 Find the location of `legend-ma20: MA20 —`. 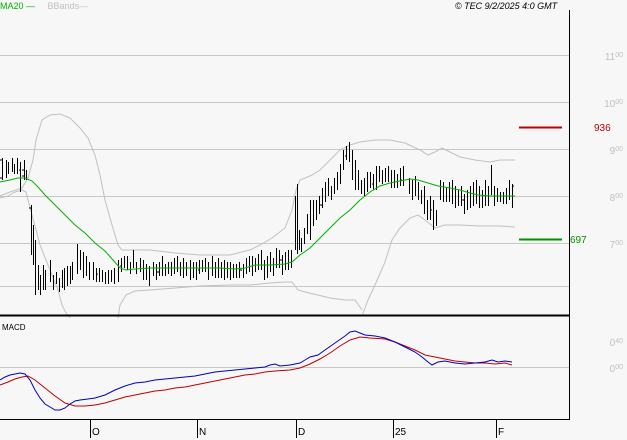

legend-ma20: MA20 — is located at coordinates (17, 6).